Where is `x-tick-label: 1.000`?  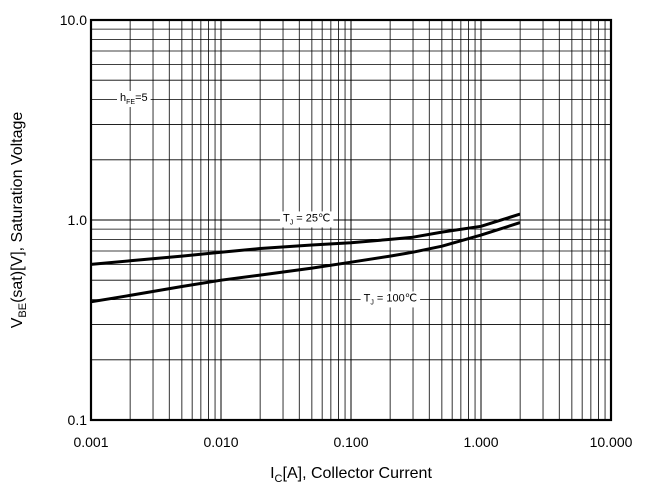 x-tick-label: 1.000 is located at coordinates (480, 442).